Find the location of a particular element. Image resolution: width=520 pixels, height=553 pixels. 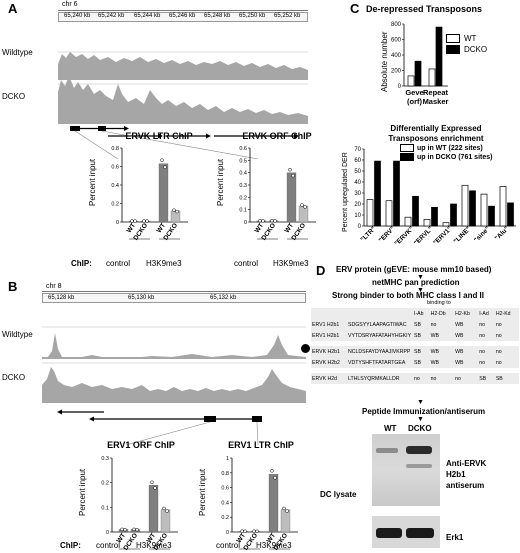

y-tick-label: 0.5 is located at coordinates (243, 161).